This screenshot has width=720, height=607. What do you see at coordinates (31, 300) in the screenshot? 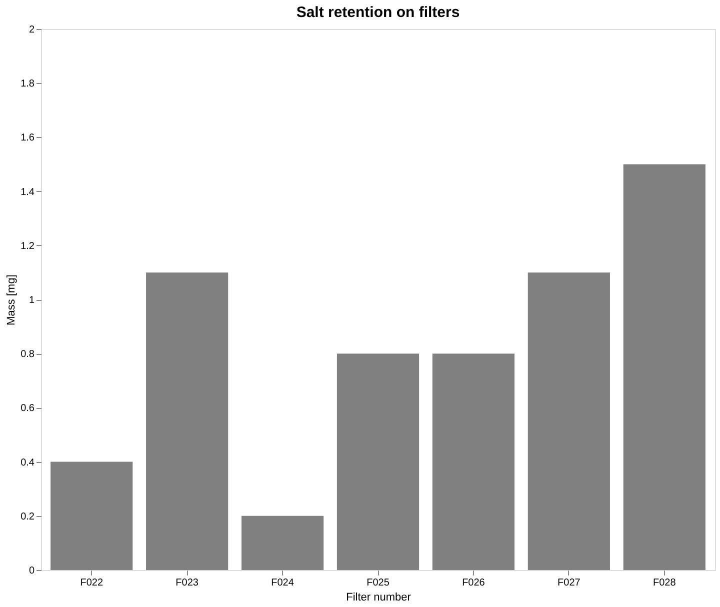
I see `y-tick-label: 1` at bounding box center [31, 300].